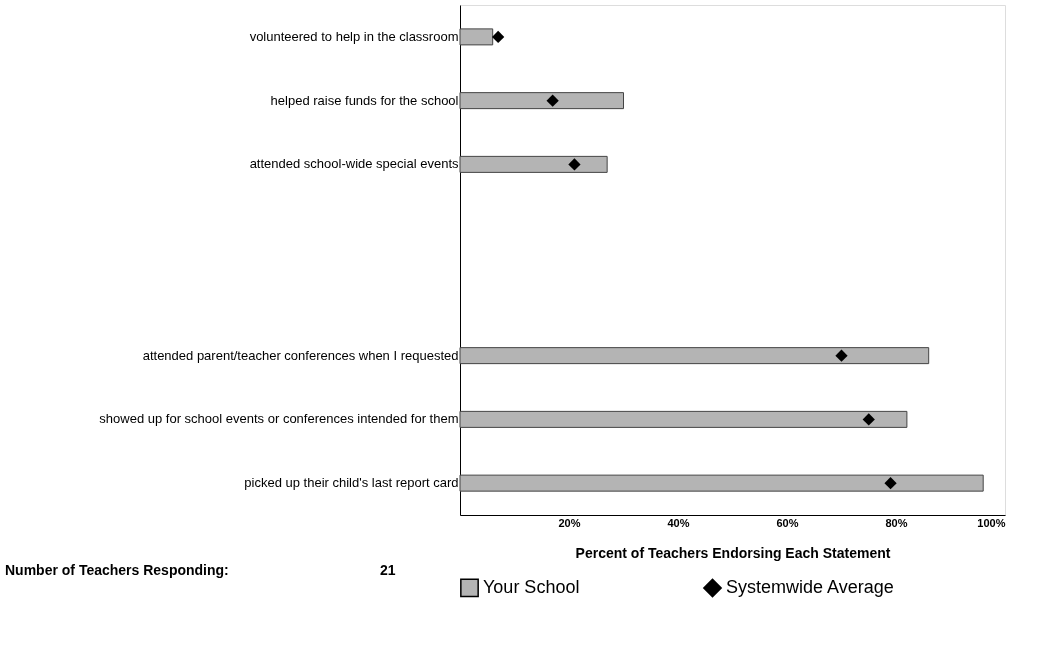 This screenshot has width=1058, height=647. What do you see at coordinates (896, 522) in the screenshot?
I see `x-tick-label: 80%` at bounding box center [896, 522].